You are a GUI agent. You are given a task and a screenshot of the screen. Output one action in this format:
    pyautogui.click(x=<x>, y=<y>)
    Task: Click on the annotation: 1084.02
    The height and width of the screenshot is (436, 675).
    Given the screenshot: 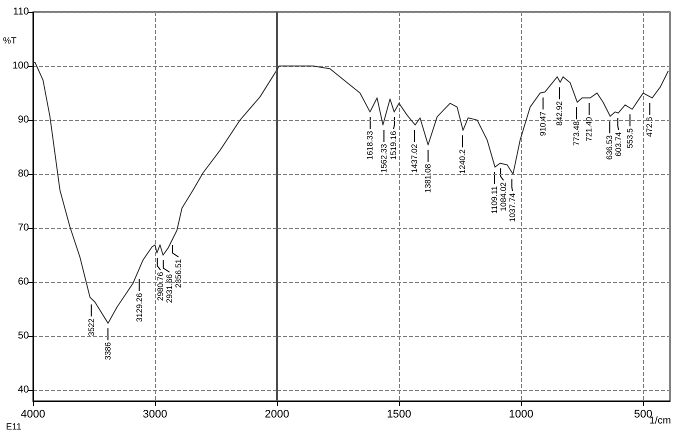 What is the action you would take?
    pyautogui.click(x=503, y=197)
    